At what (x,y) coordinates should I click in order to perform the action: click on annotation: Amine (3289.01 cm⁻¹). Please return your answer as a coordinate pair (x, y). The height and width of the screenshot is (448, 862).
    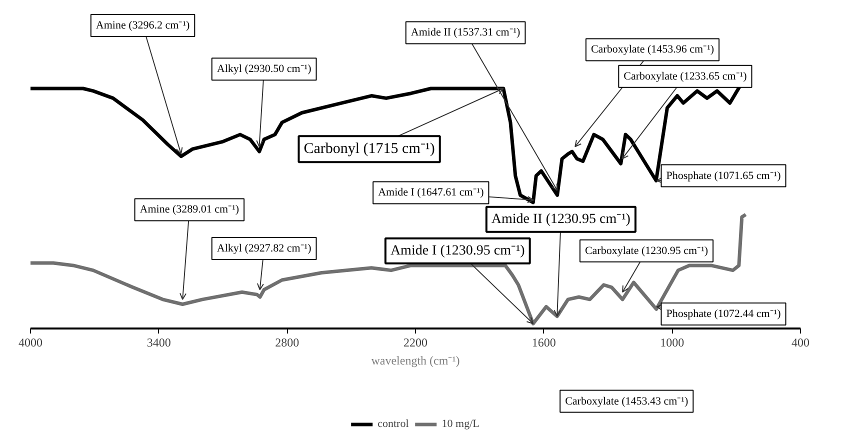
    Looking at the image, I should click on (190, 210).